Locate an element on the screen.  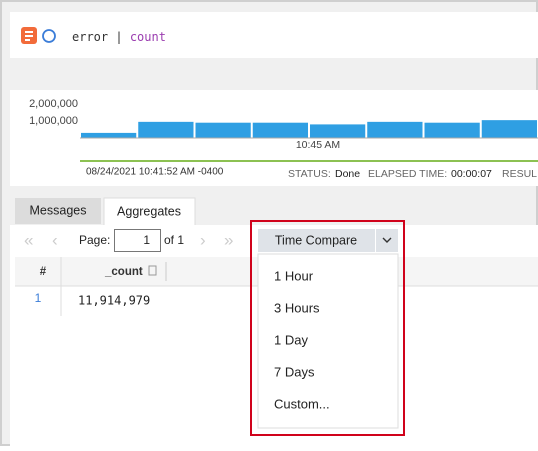
dropdown-menu is located at coordinates (328, 341).